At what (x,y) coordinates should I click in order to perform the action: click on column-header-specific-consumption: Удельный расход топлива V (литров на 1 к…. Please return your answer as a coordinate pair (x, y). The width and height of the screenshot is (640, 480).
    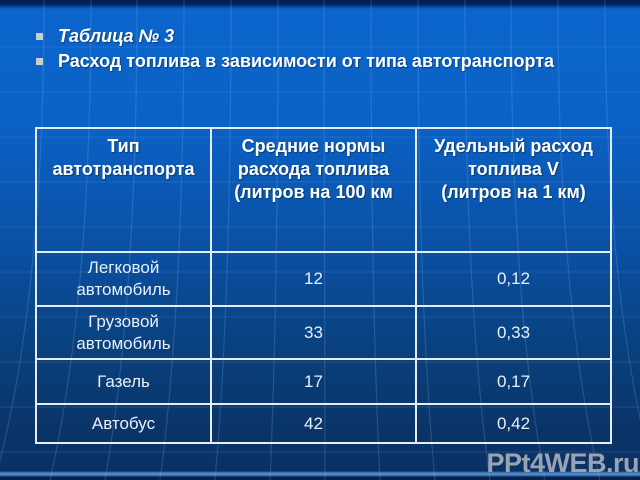
    Looking at the image, I should click on (513, 190).